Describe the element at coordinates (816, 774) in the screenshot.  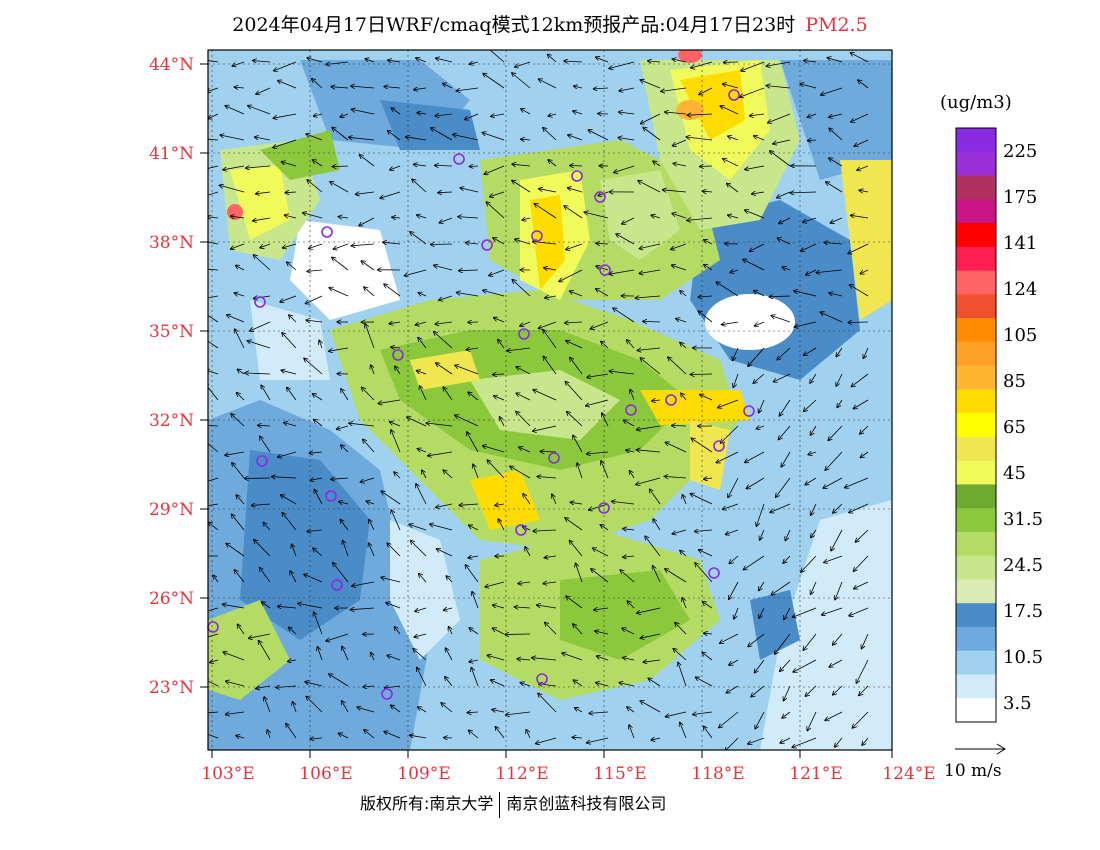
I see `lon-label-121e: 121°E` at that location.